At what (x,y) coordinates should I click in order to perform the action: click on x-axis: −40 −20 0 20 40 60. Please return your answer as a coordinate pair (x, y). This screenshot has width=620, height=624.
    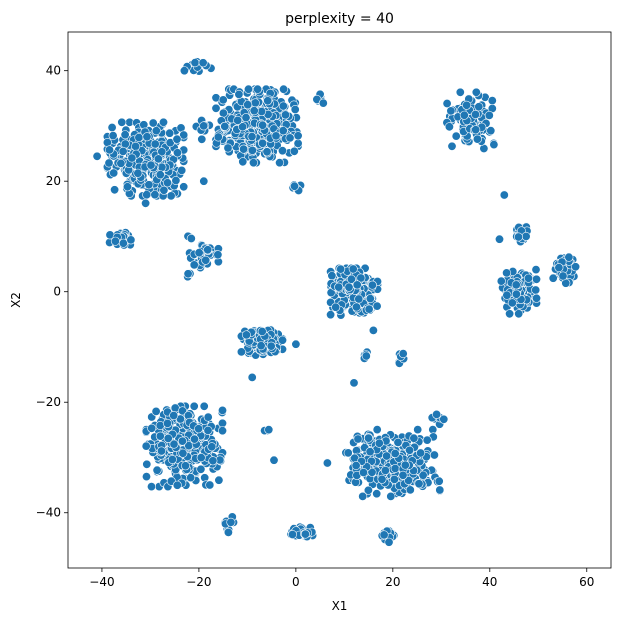
    Looking at the image, I should click on (341, 578).